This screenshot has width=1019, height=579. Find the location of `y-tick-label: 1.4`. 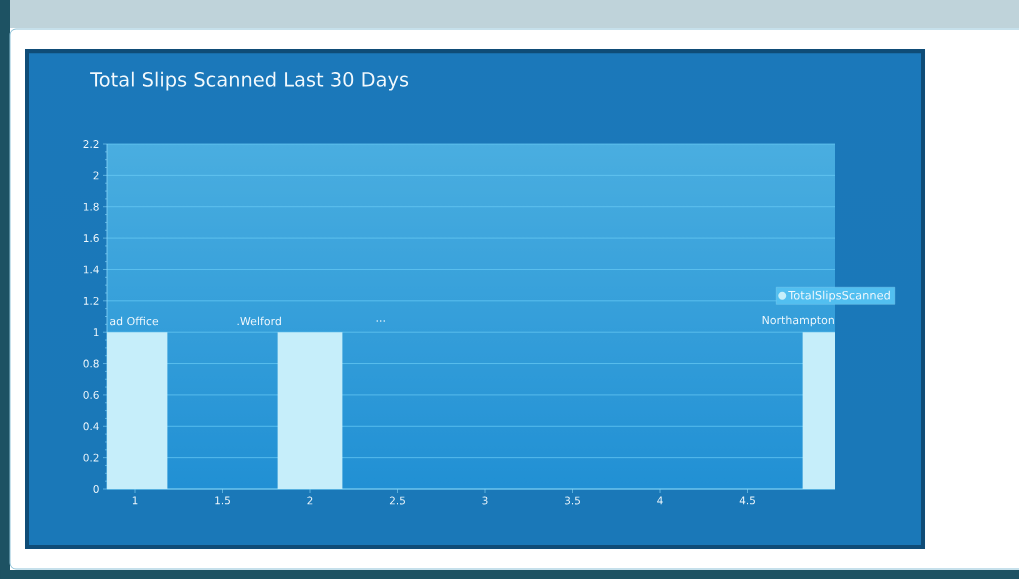

y-tick-label: 1.4 is located at coordinates (91, 269).